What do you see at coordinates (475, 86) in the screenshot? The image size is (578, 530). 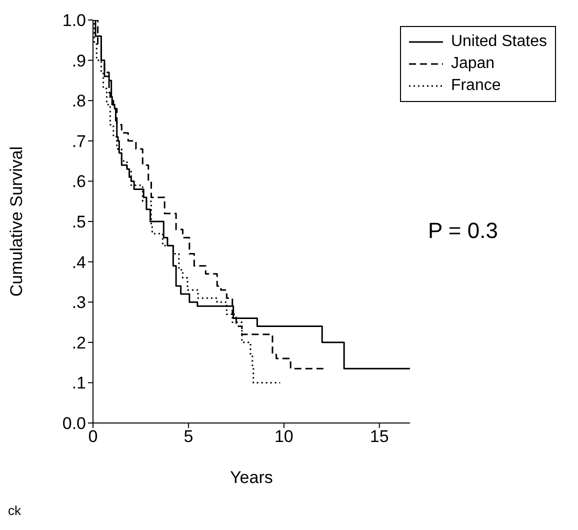 I see `legend-label: France` at bounding box center [475, 86].